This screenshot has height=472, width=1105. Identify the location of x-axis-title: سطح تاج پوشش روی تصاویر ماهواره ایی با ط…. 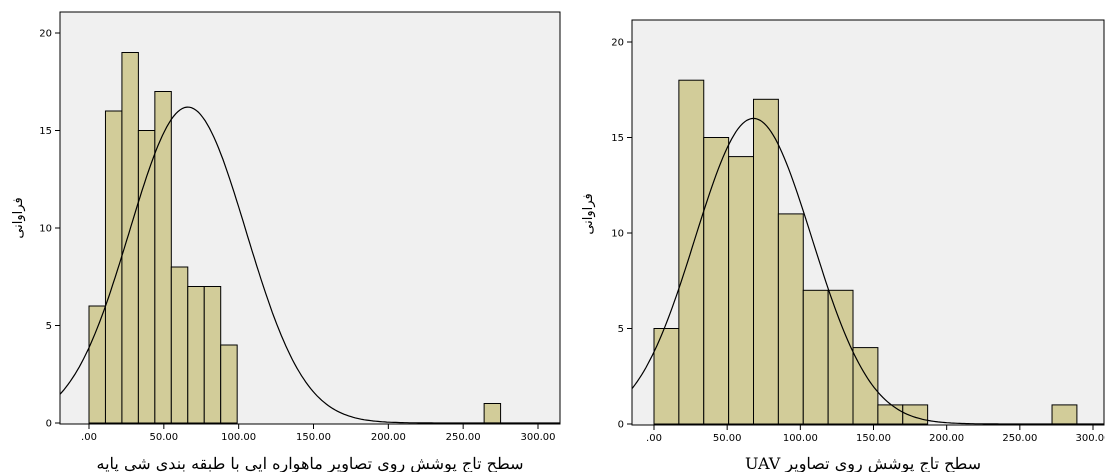
(310, 463).